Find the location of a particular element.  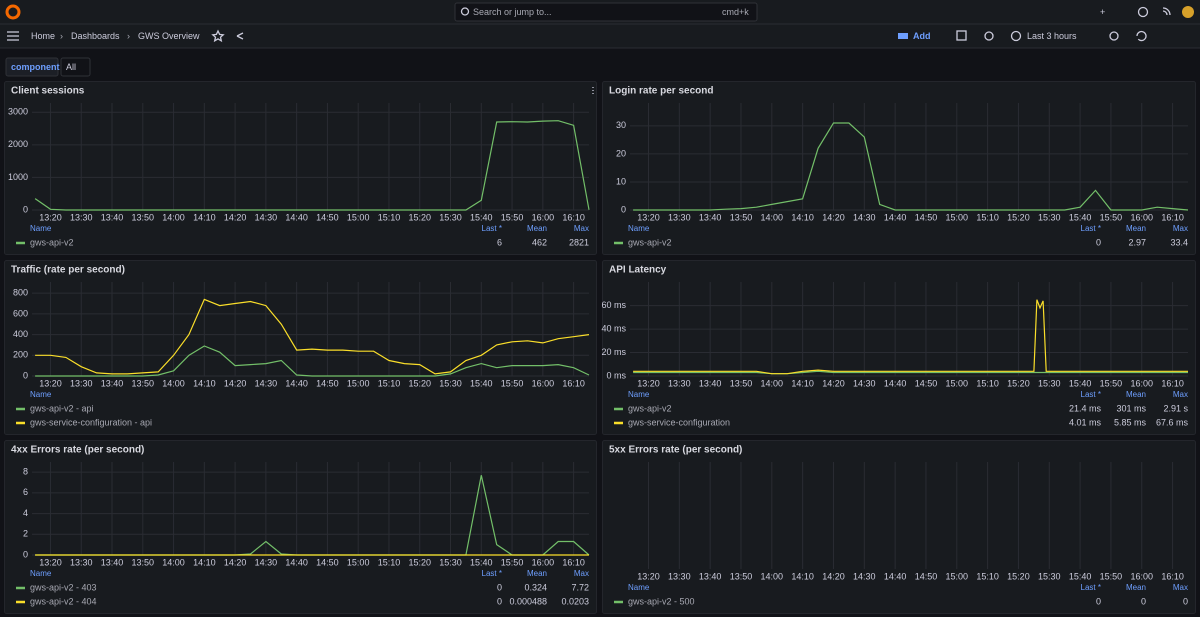

time-range-picker: Last 3 hours is located at coordinates (1052, 36).